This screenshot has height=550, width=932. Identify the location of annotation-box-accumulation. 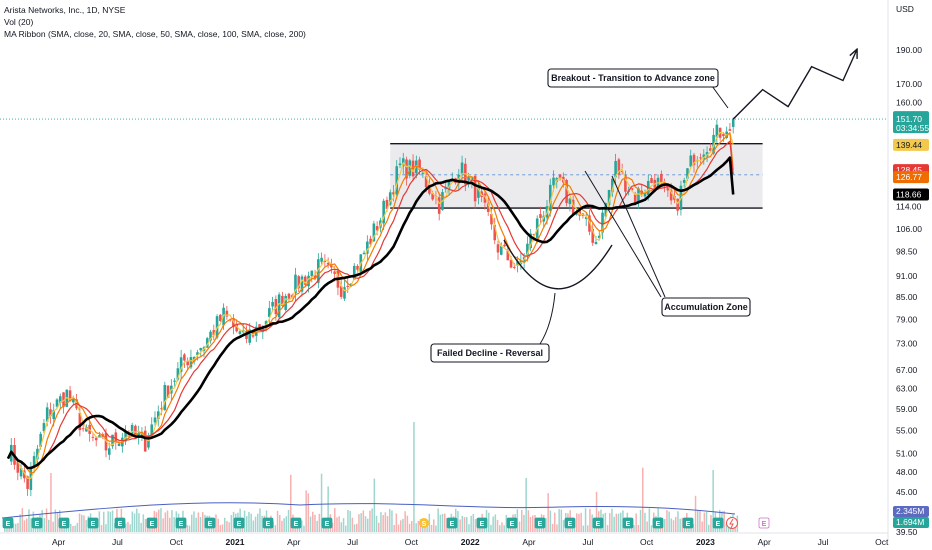
(706, 307).